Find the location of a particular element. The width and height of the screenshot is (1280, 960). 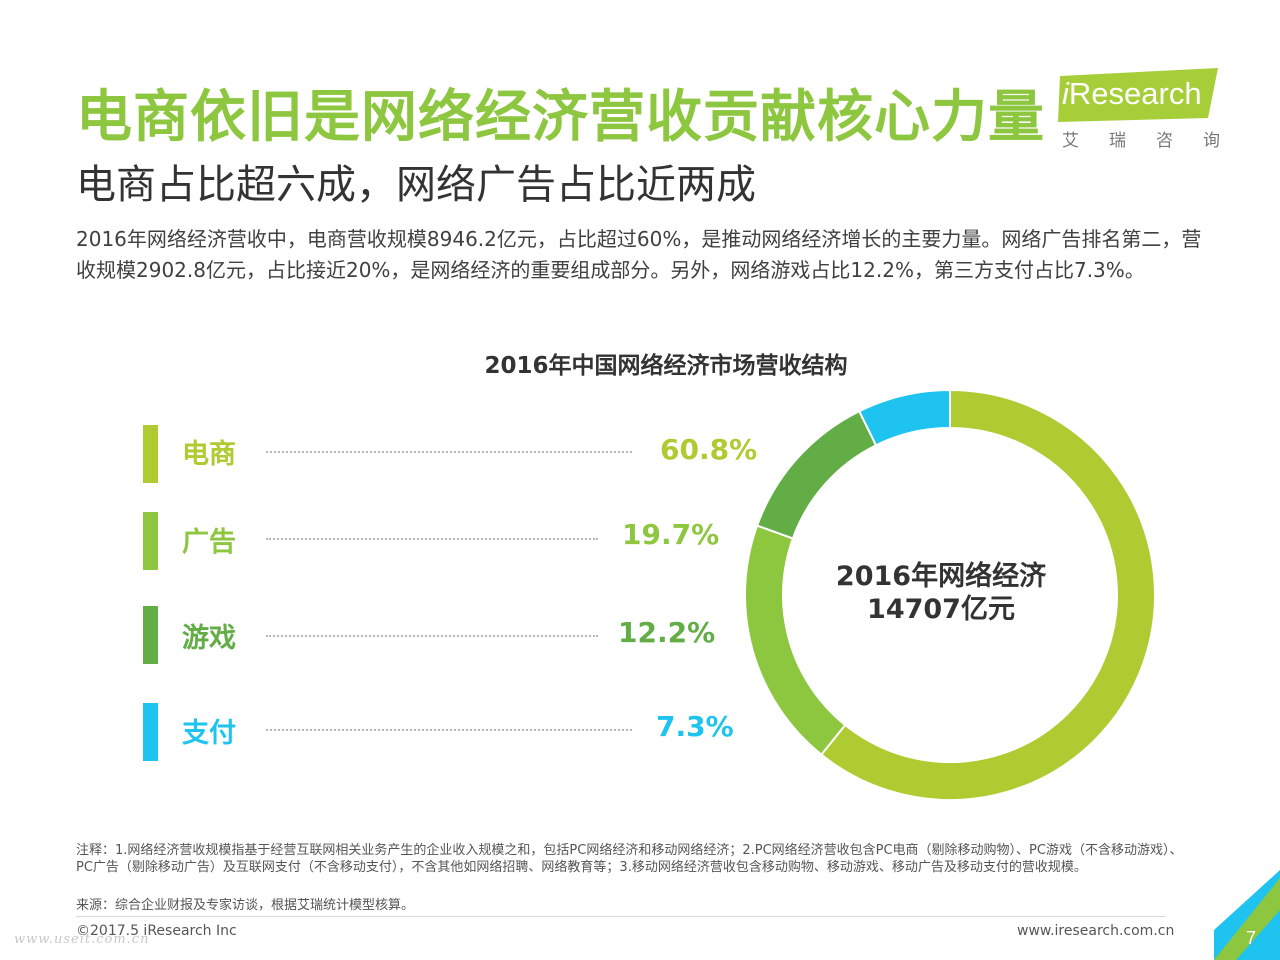

donut-slice-payment is located at coordinates (904, 417).